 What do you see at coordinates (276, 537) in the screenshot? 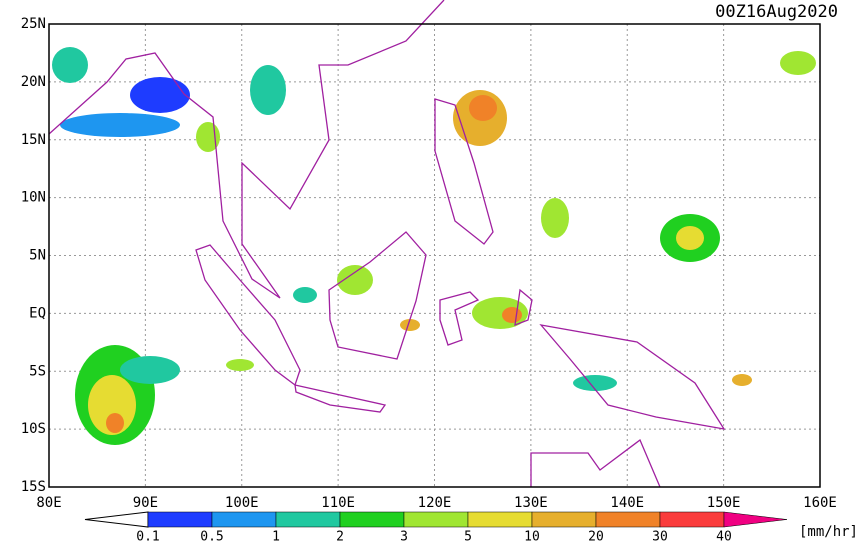
I see `colorbar-label: 1` at bounding box center [276, 537].